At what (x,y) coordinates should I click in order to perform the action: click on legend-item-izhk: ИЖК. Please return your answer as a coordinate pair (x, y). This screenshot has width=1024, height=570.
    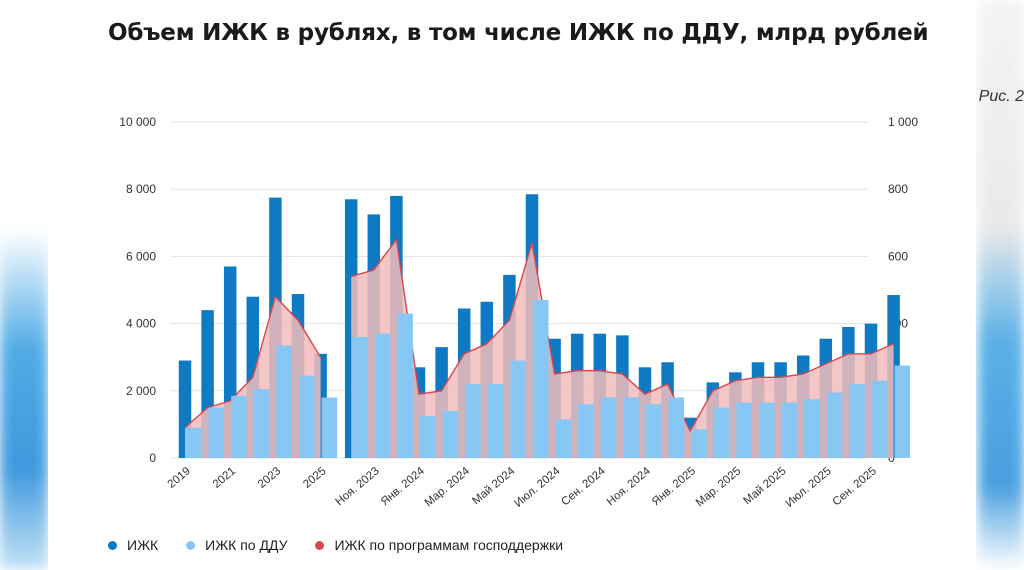
    Looking at the image, I should click on (133, 545).